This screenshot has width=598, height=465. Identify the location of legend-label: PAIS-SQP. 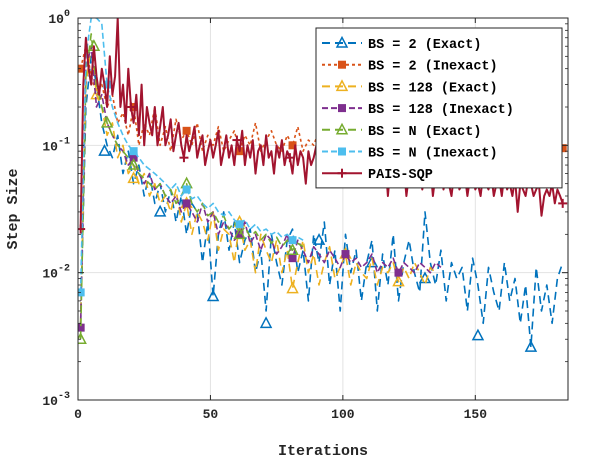
(400, 175).